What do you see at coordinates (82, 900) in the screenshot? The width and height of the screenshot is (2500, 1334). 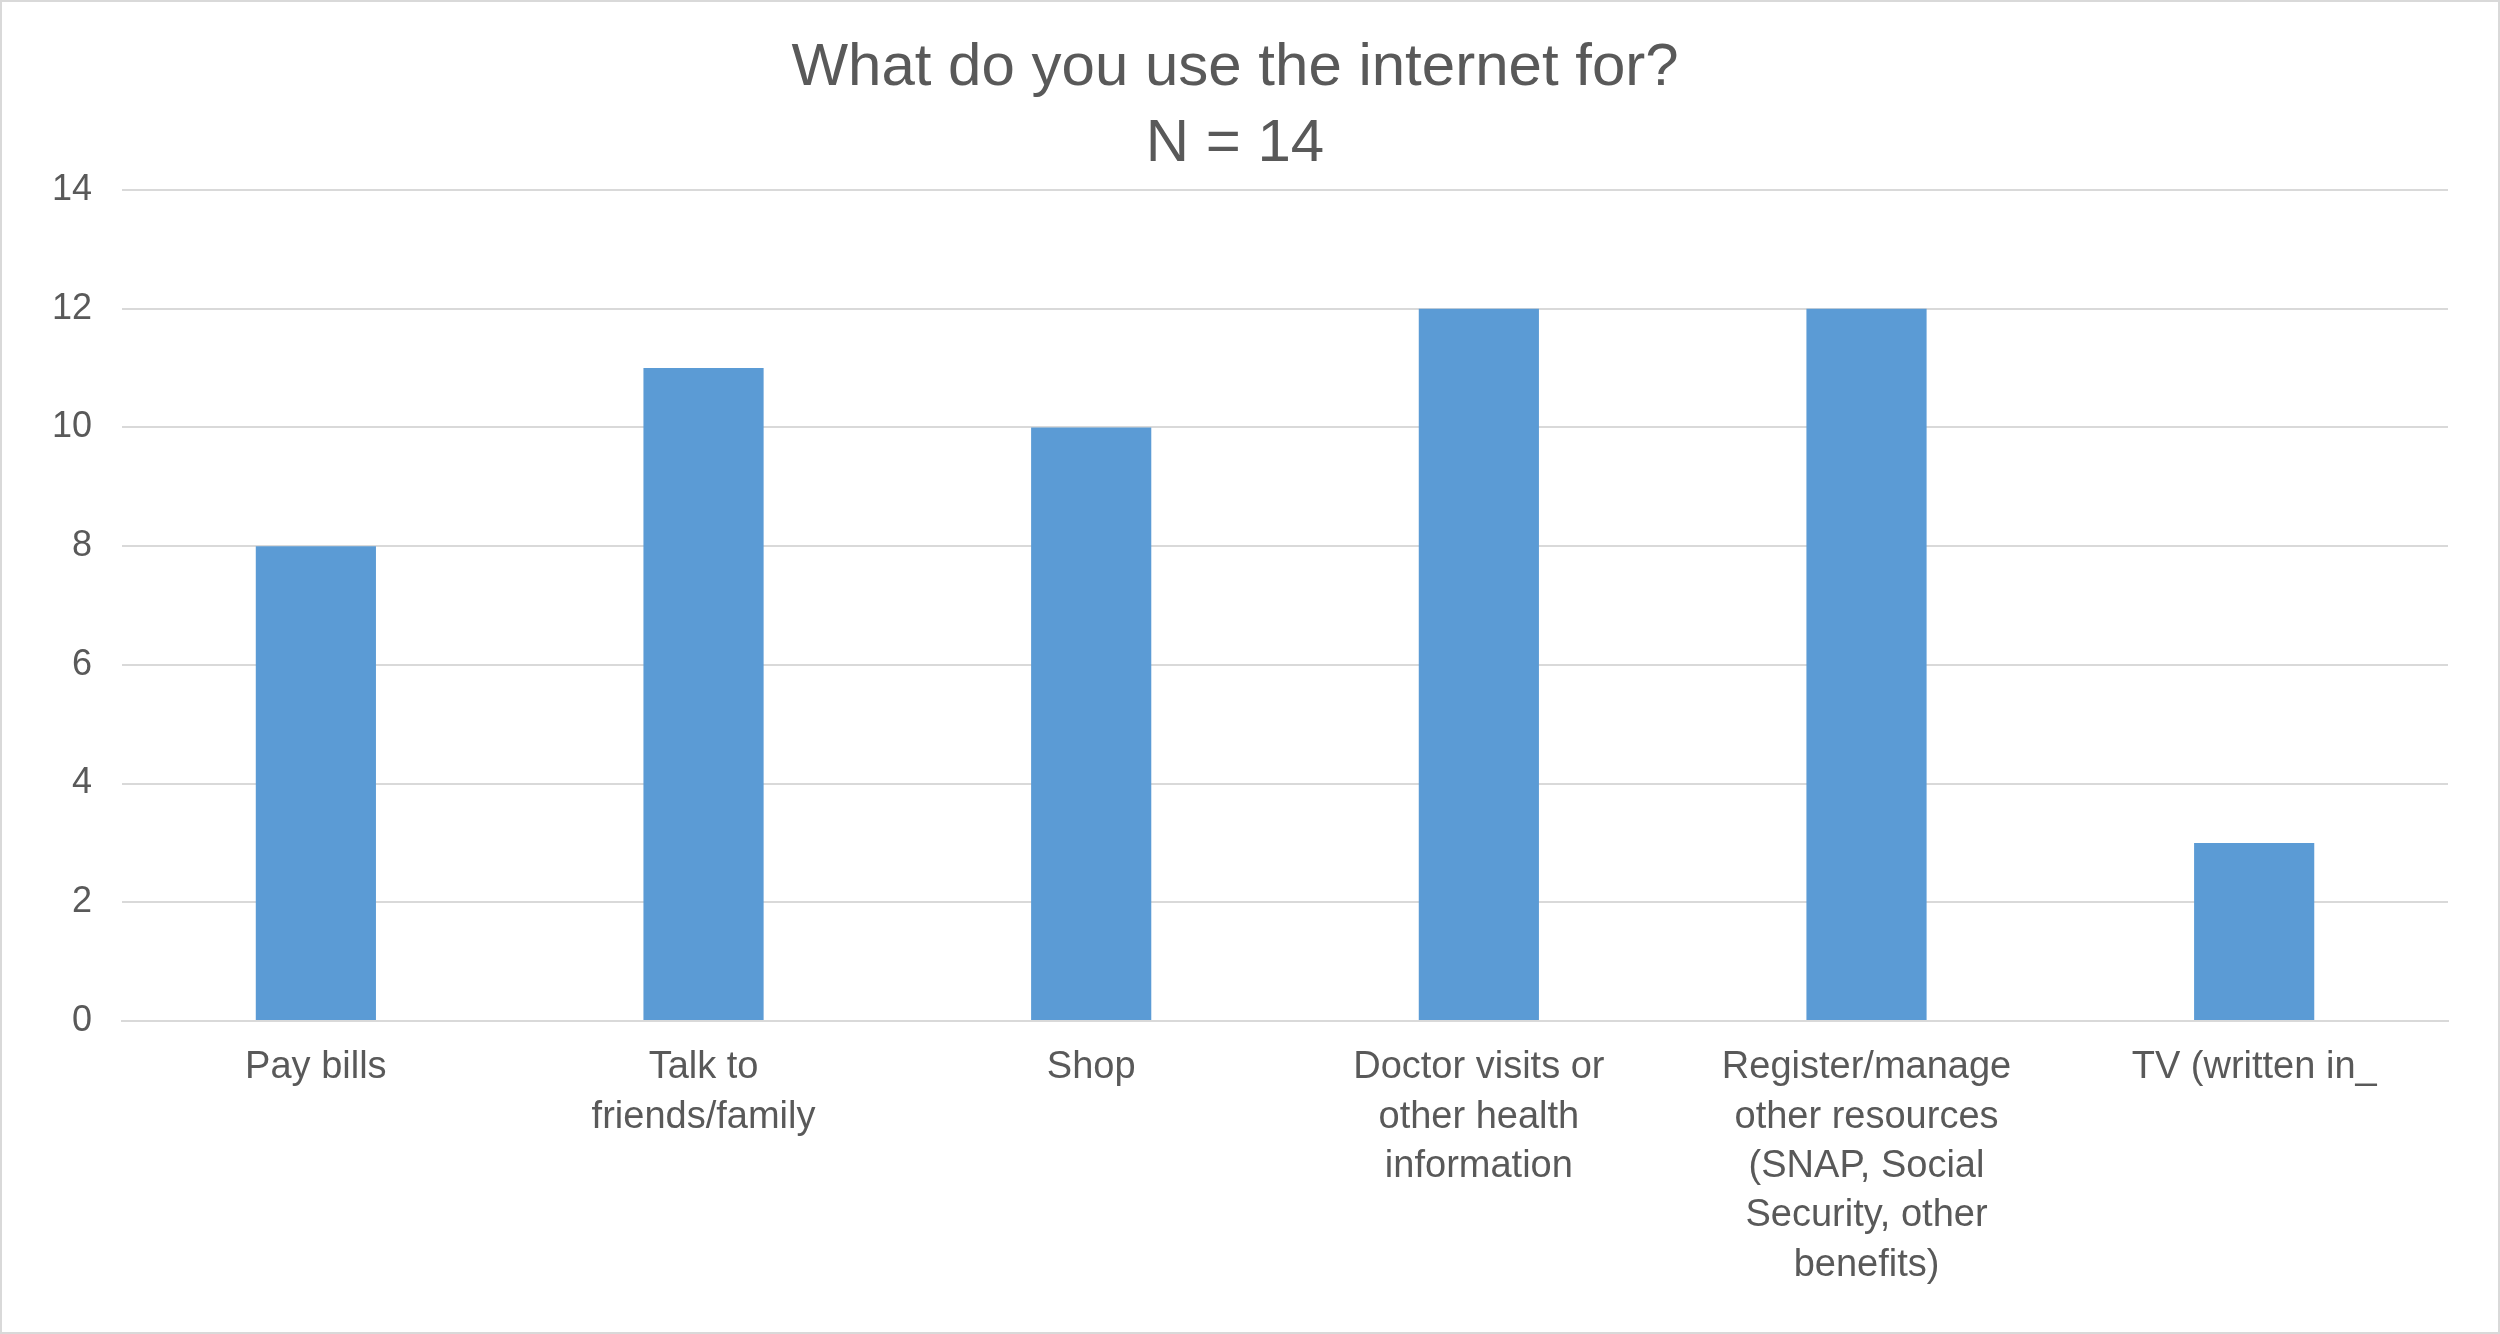 I see `y-tick-label: 2` at bounding box center [82, 900].